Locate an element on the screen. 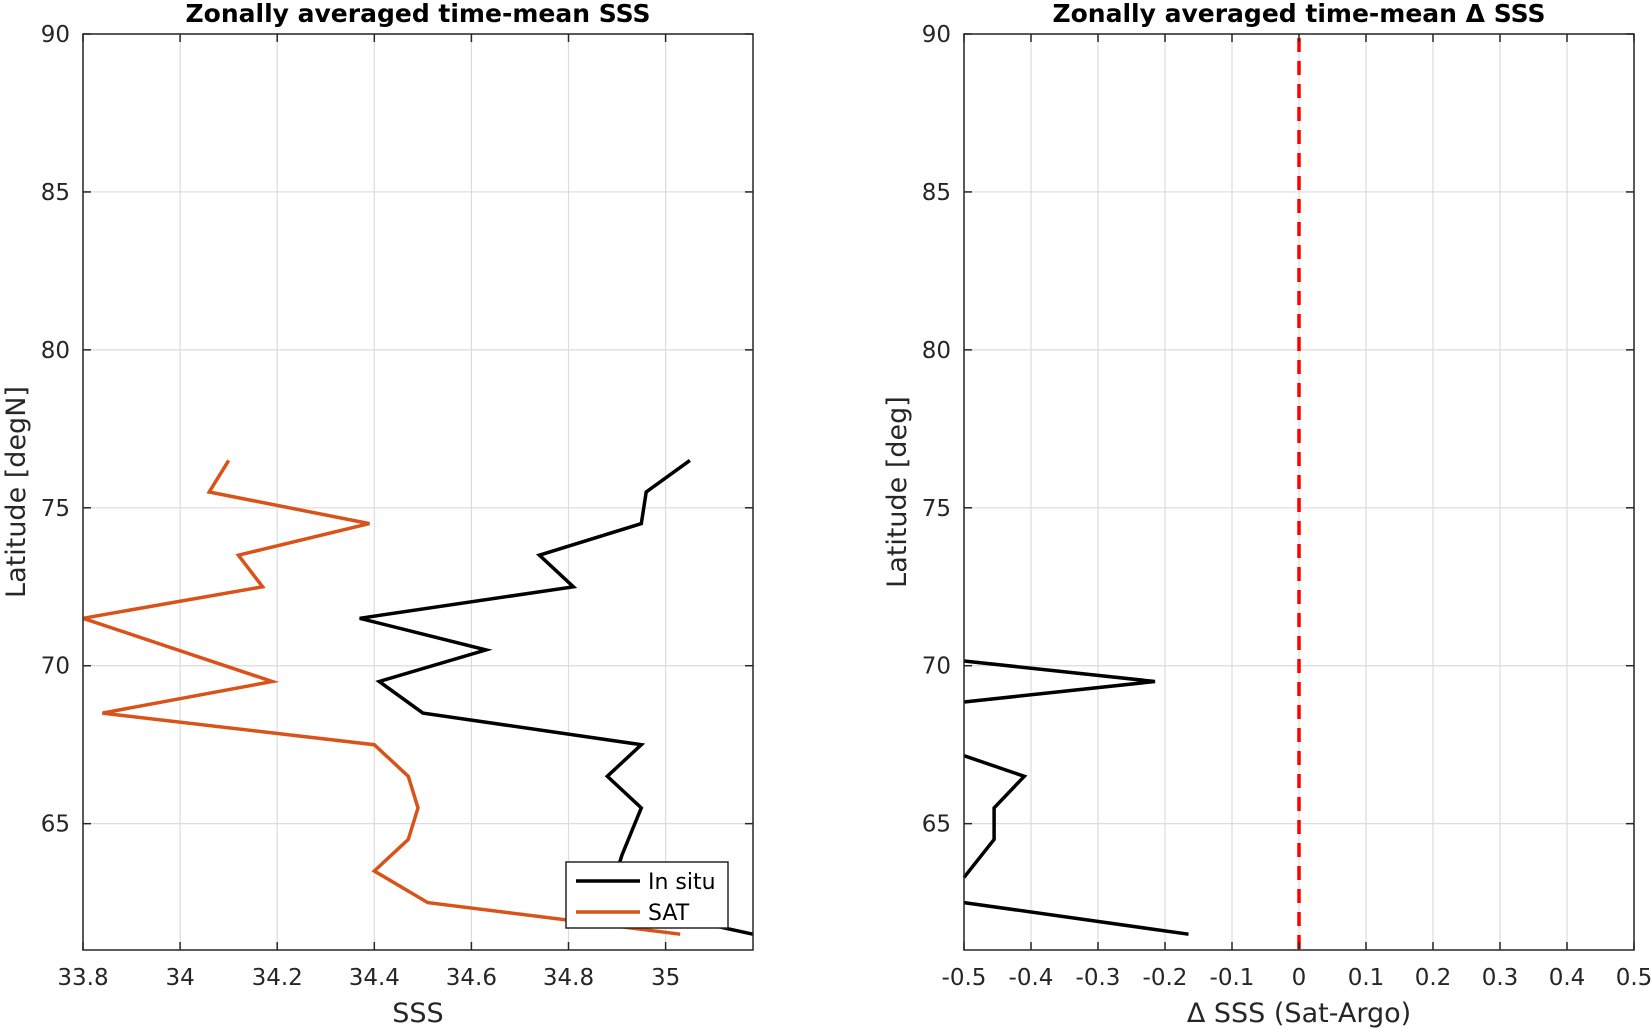 The width and height of the screenshot is (1651, 1028). x-tick-label: -0.1 is located at coordinates (1232, 978).